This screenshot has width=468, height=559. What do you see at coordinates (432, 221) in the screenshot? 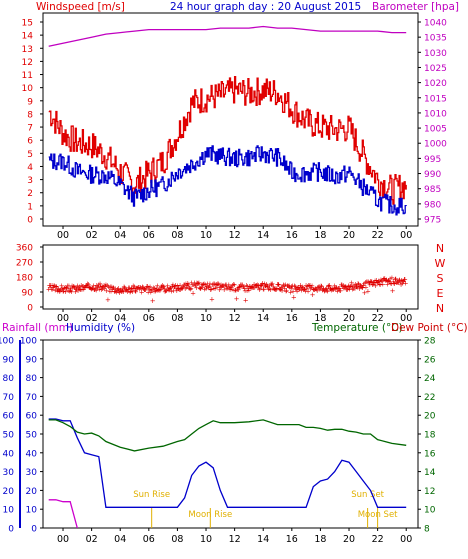
I see `baro-y-tick-label: 975` at bounding box center [432, 221].